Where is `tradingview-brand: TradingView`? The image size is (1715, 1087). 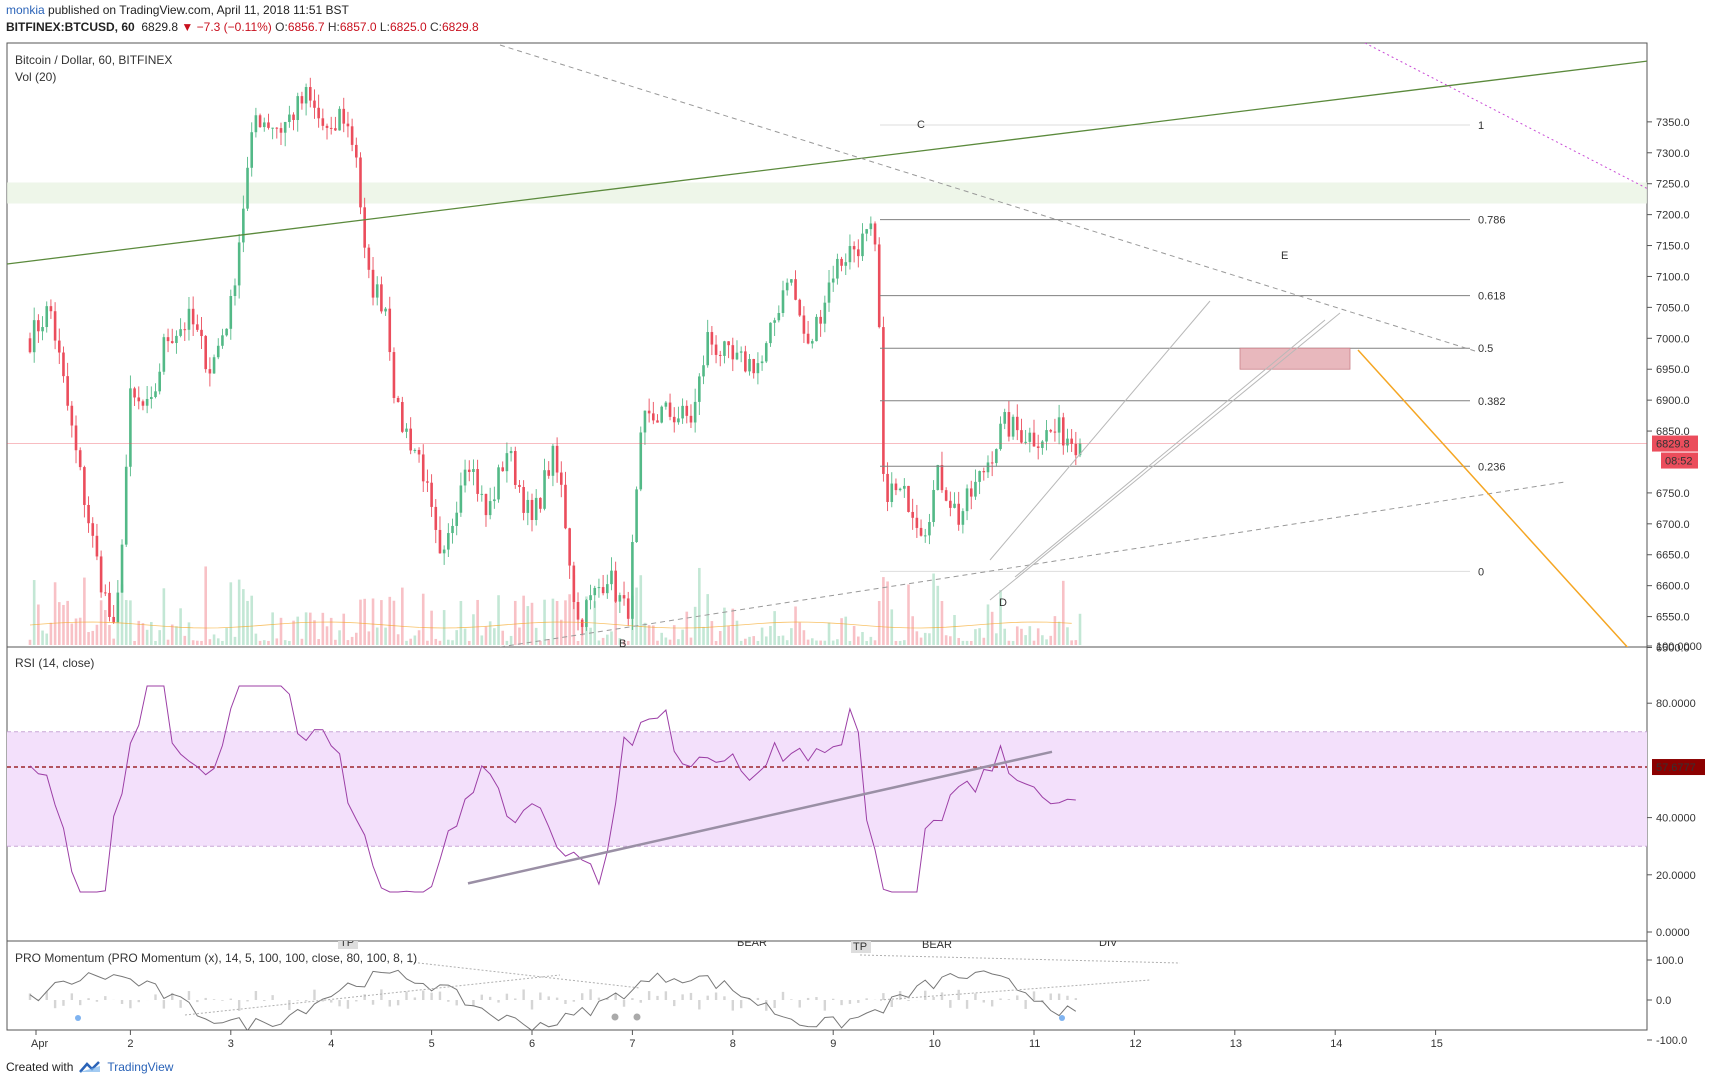 tradingview-brand: TradingView is located at coordinates (140, 1067).